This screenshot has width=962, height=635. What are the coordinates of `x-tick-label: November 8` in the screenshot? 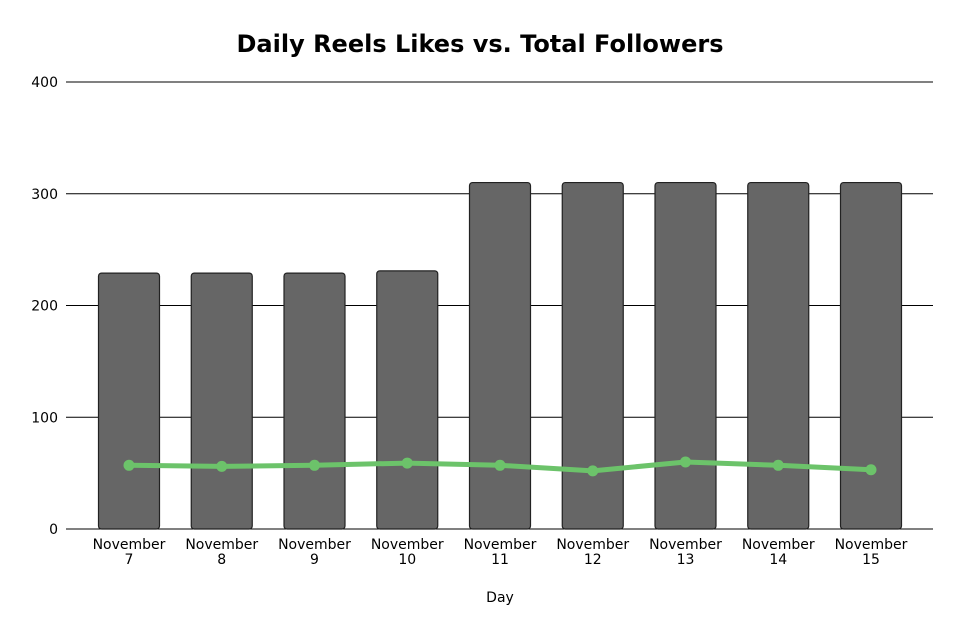 It's located at (221, 552).